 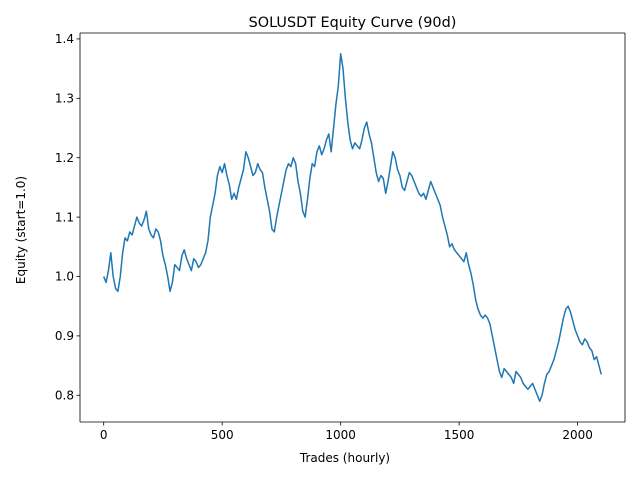 What do you see at coordinates (353, 23) in the screenshot?
I see `chart-title: SOLUSDT Equity Curve (90d)` at bounding box center [353, 23].